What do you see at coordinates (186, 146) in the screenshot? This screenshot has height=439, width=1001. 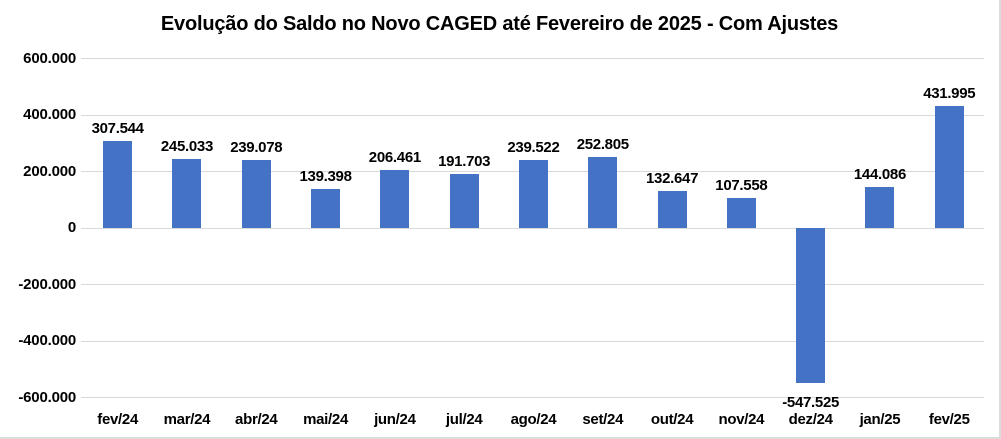 I see `bar-value-label: 245.033` at bounding box center [186, 146].